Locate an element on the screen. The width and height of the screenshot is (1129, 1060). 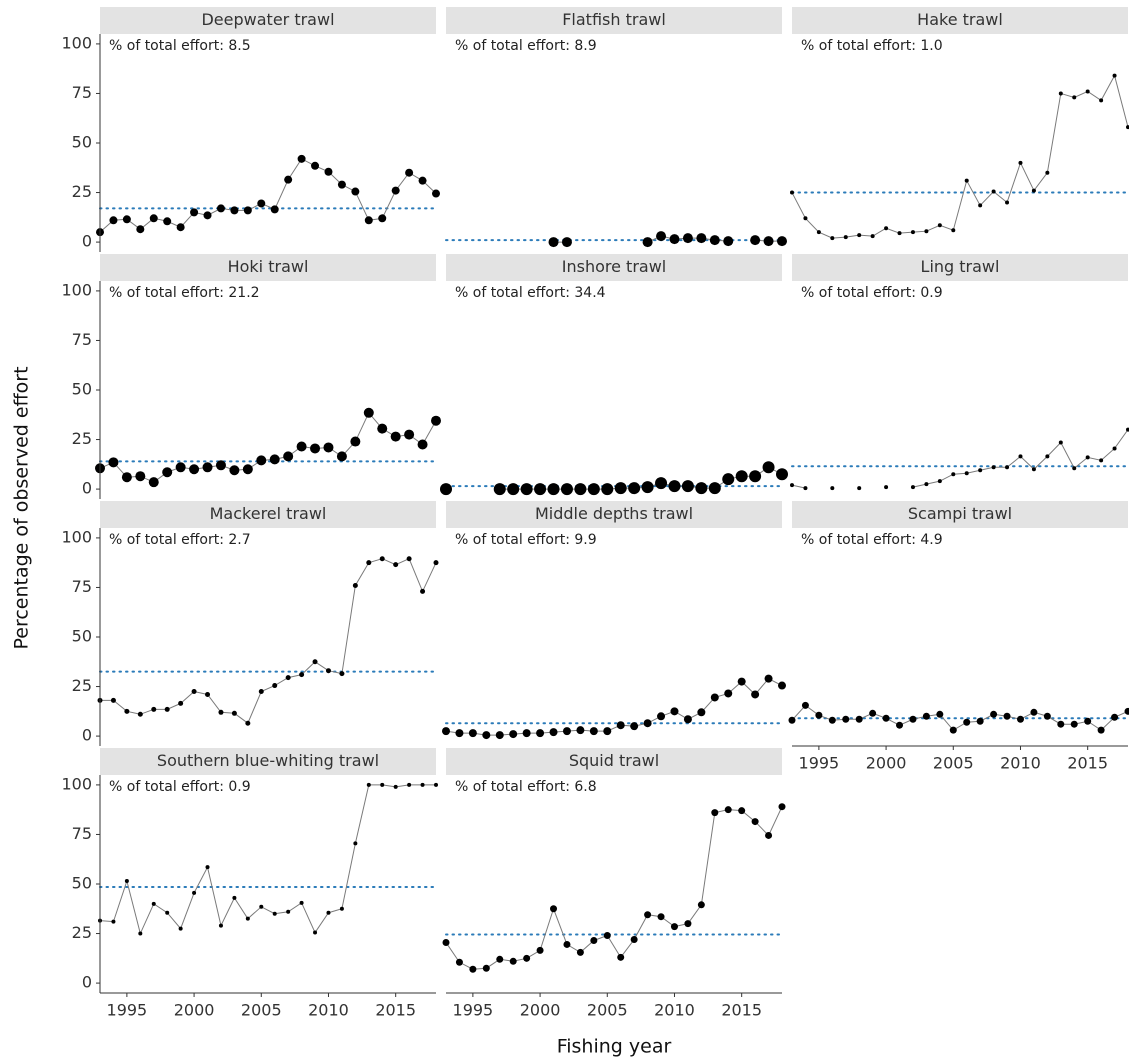
panel-note: % of total effort: 0.9 is located at coordinates (180, 787).